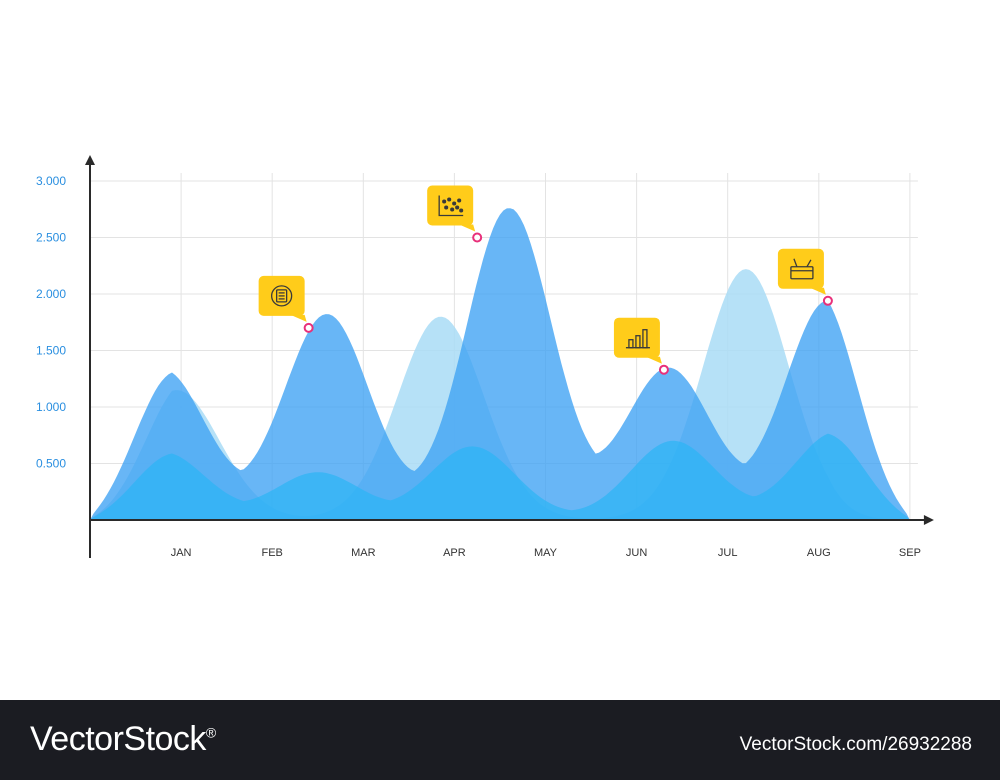  Describe the element at coordinates (910, 553) in the screenshot. I see `x-tick-label: SEP` at that location.